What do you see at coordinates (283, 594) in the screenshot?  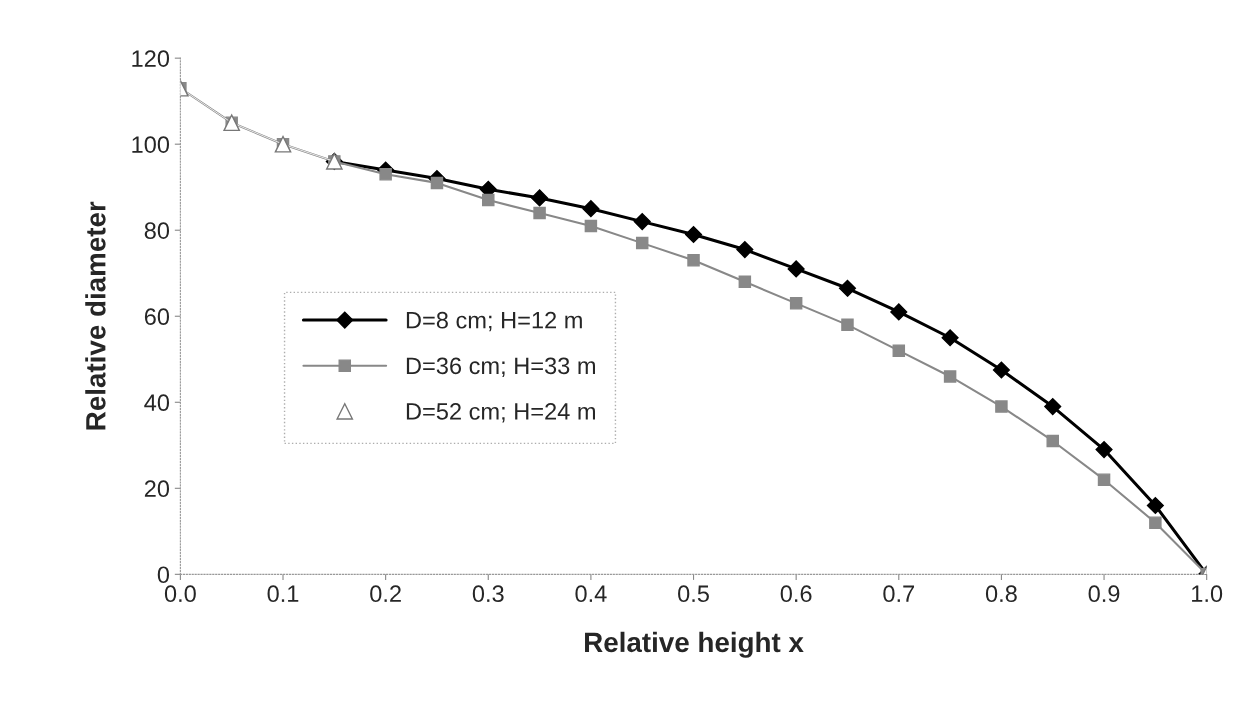 I see `x-tick-label: 0.1` at bounding box center [283, 594].